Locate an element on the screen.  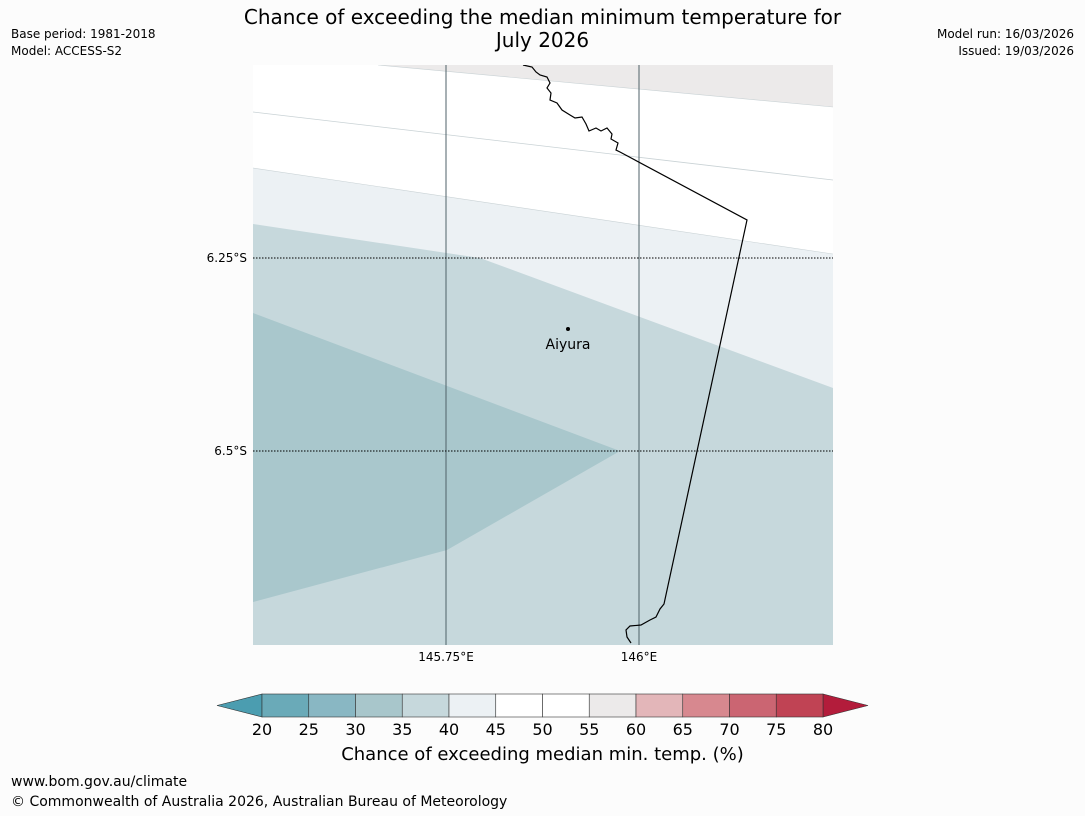
colorbar-tick-label: 50 is located at coordinates (542, 729).